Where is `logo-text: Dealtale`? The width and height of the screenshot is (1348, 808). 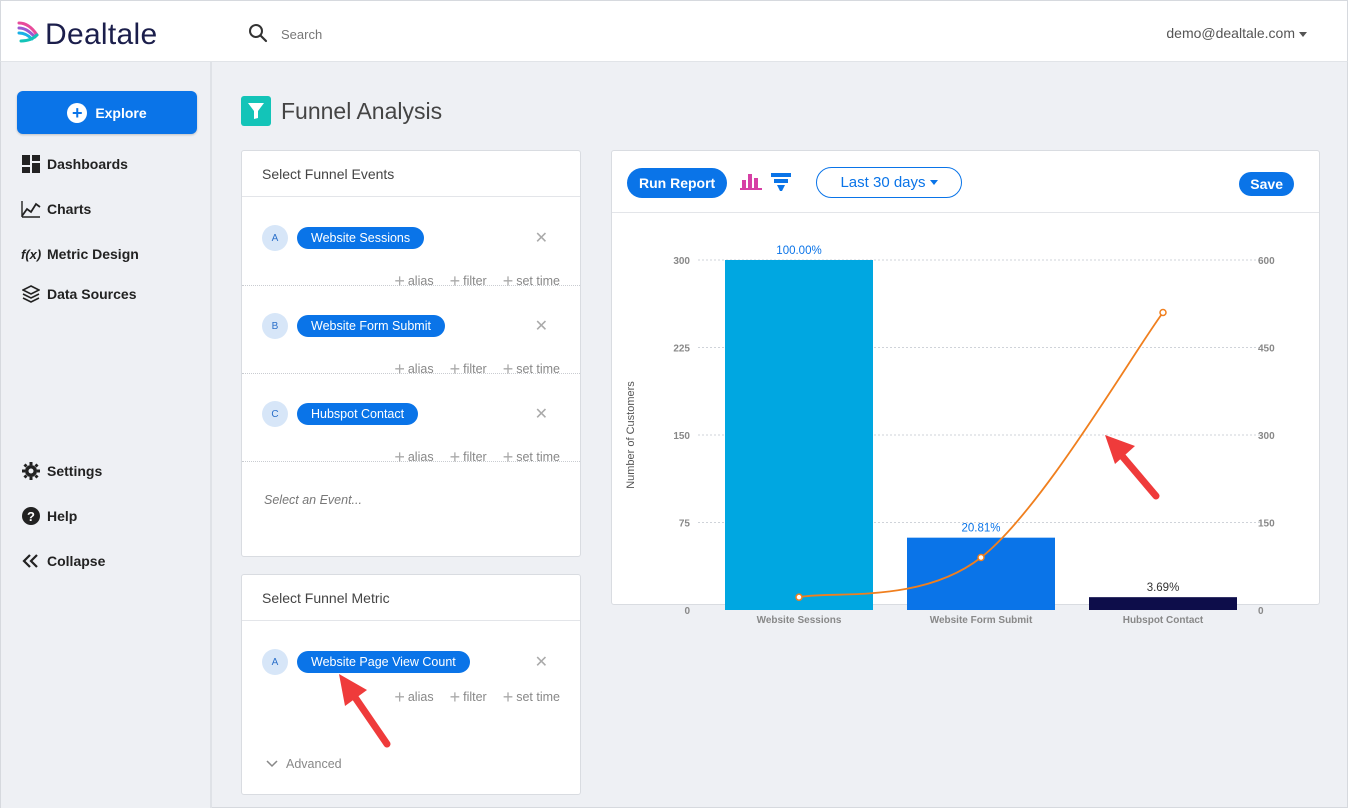
logo-text: Dealtale is located at coordinates (101, 34).